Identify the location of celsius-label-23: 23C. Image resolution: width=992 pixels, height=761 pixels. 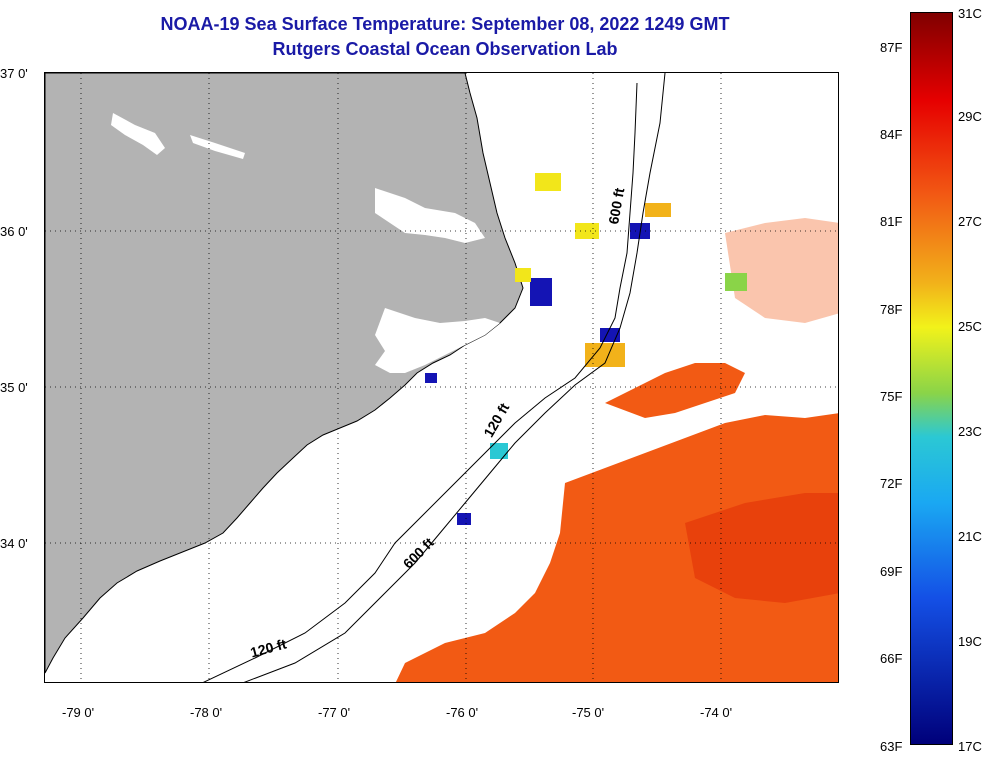
(970, 431).